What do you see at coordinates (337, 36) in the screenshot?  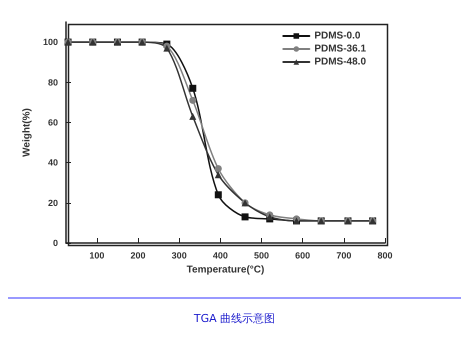 I see `legend-label: PDMS-0.0` at bounding box center [337, 36].